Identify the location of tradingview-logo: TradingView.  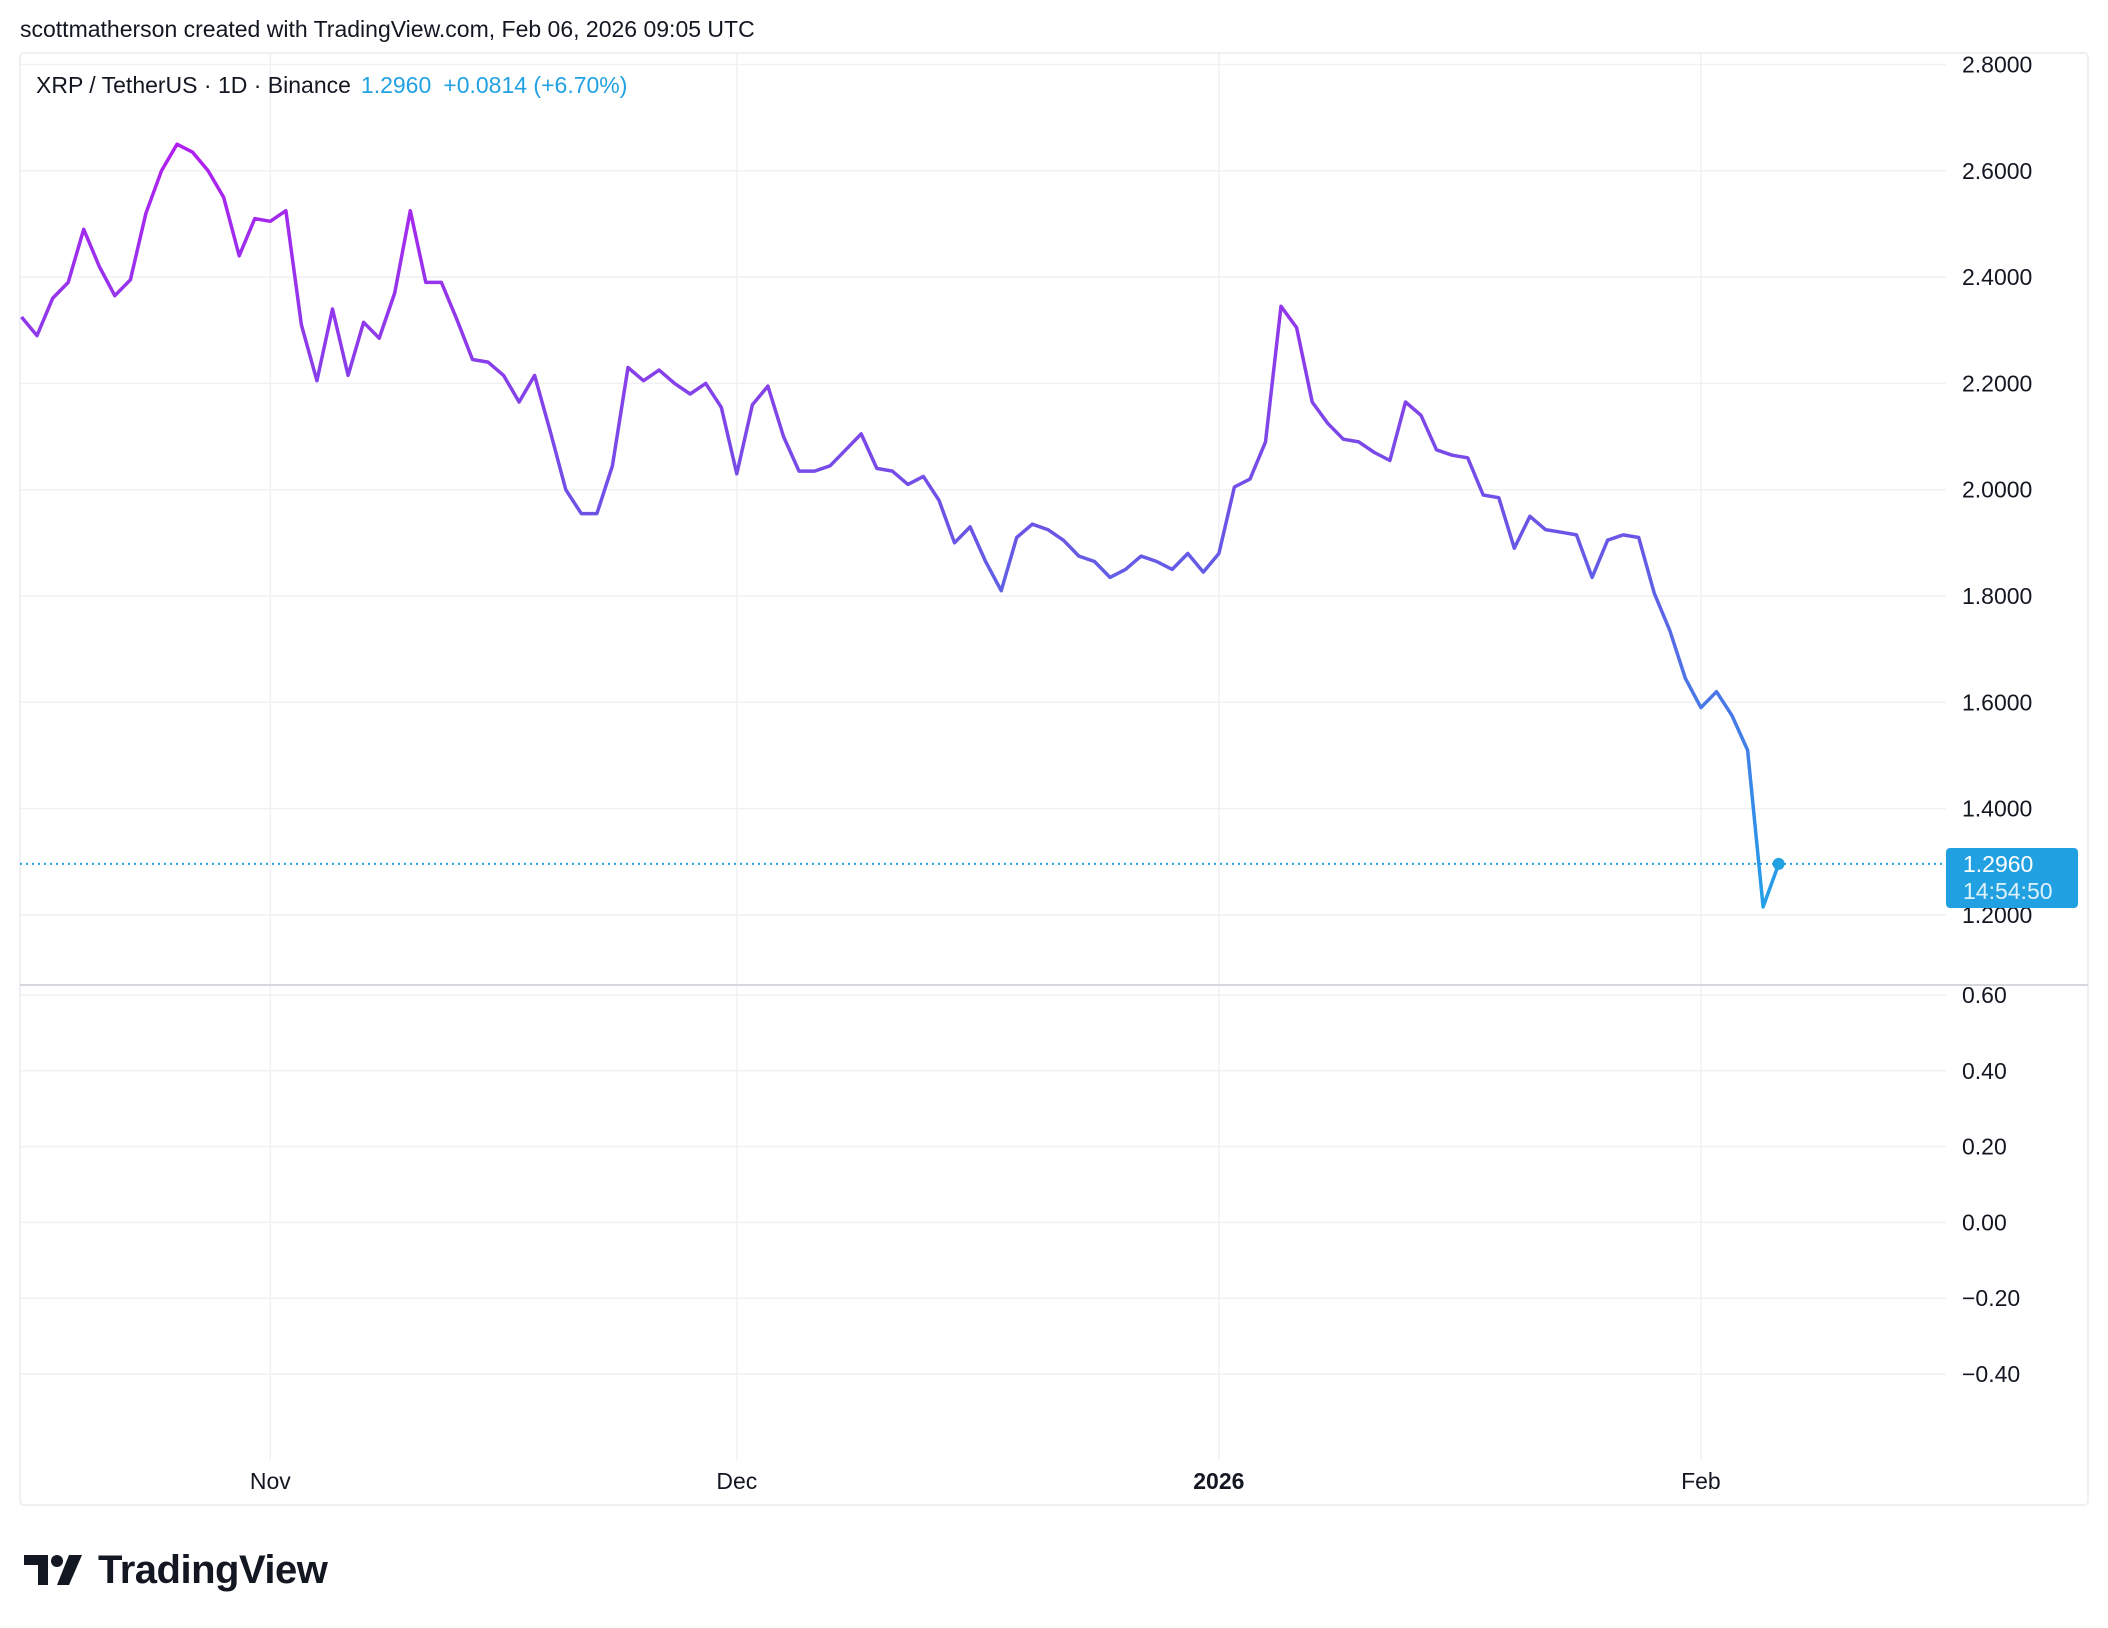
(176, 1570).